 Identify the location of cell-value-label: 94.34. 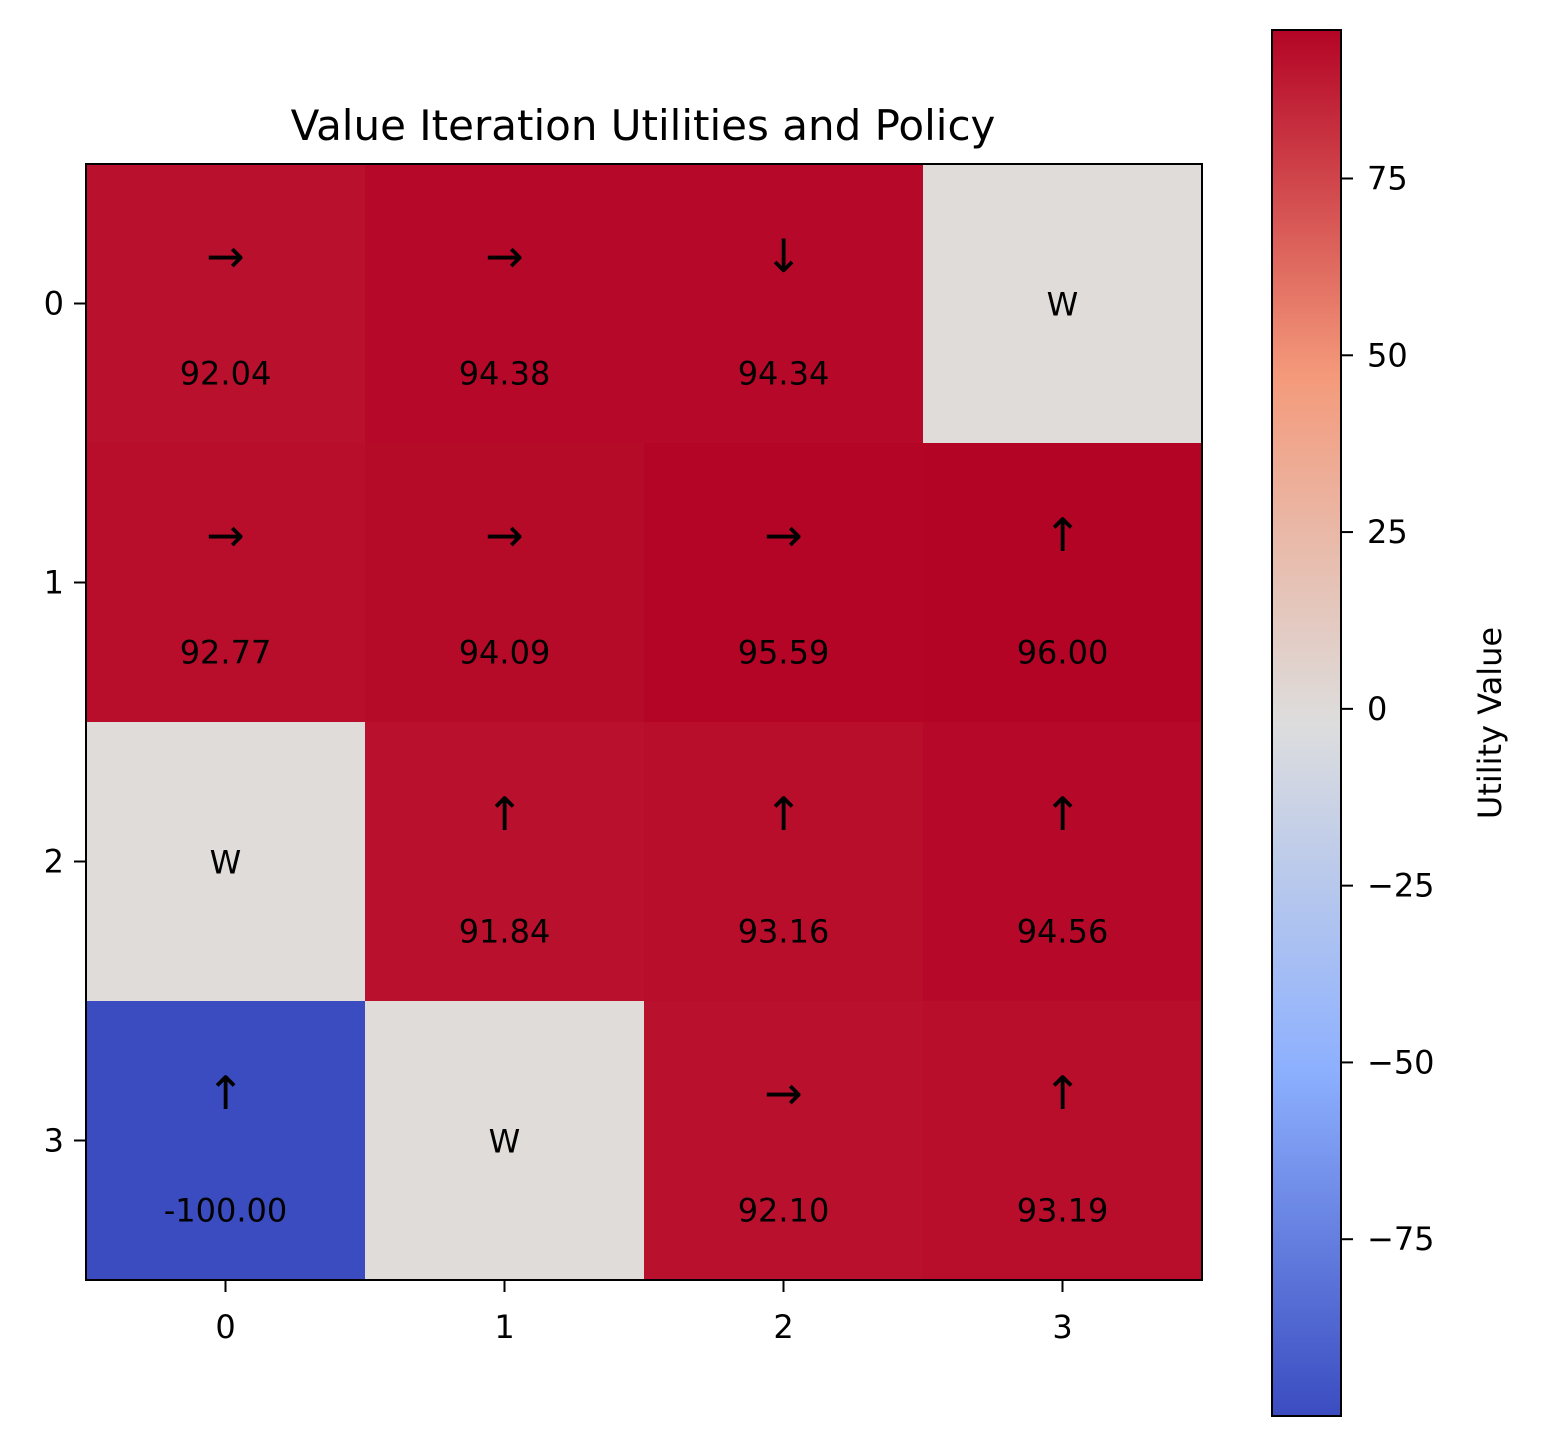
(784, 373).